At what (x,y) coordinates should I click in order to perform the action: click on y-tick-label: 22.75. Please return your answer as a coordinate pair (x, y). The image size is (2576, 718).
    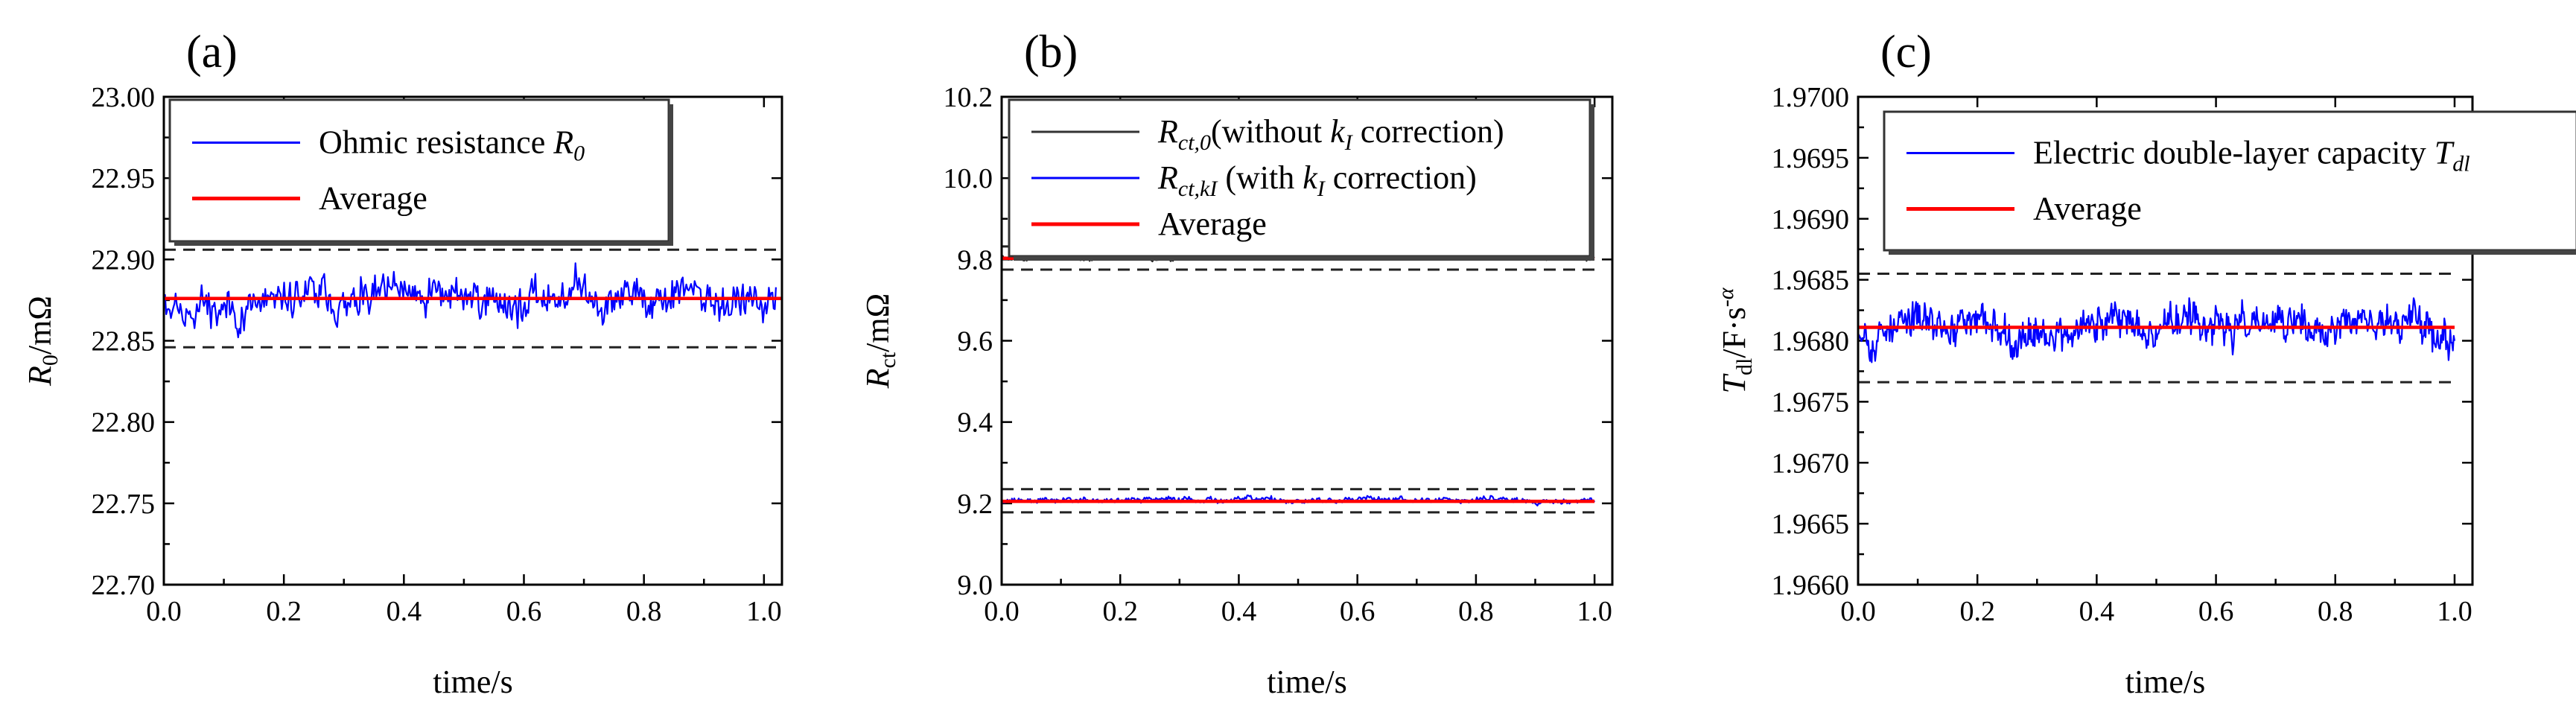
    Looking at the image, I should click on (124, 504).